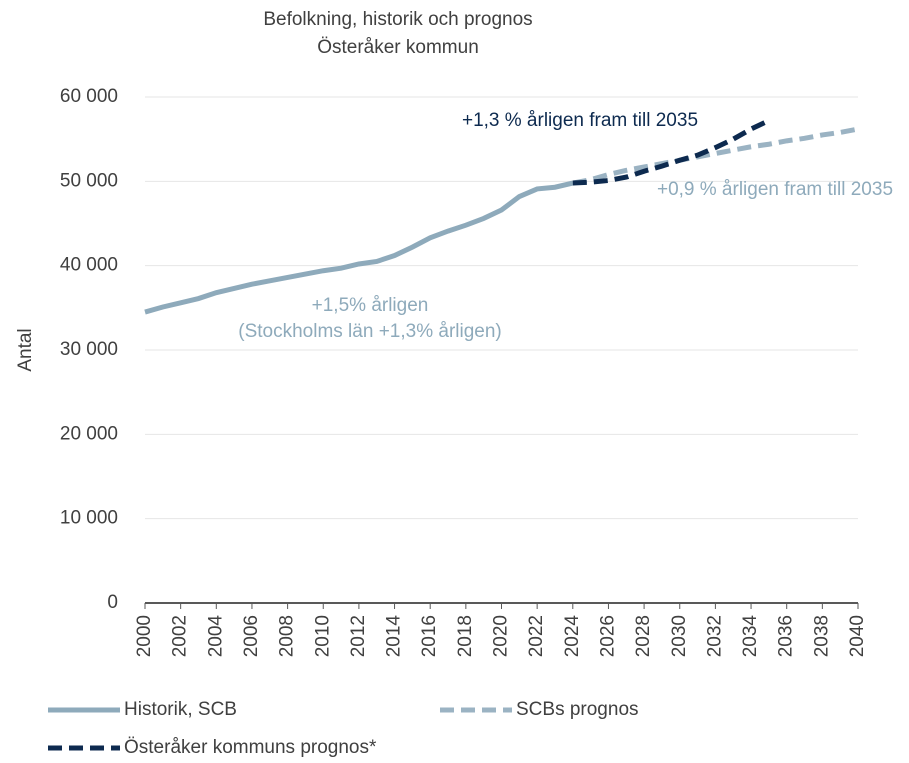 The height and width of the screenshot is (763, 909). Describe the element at coordinates (714, 636) in the screenshot. I see `x-tick-label: 2032` at that location.